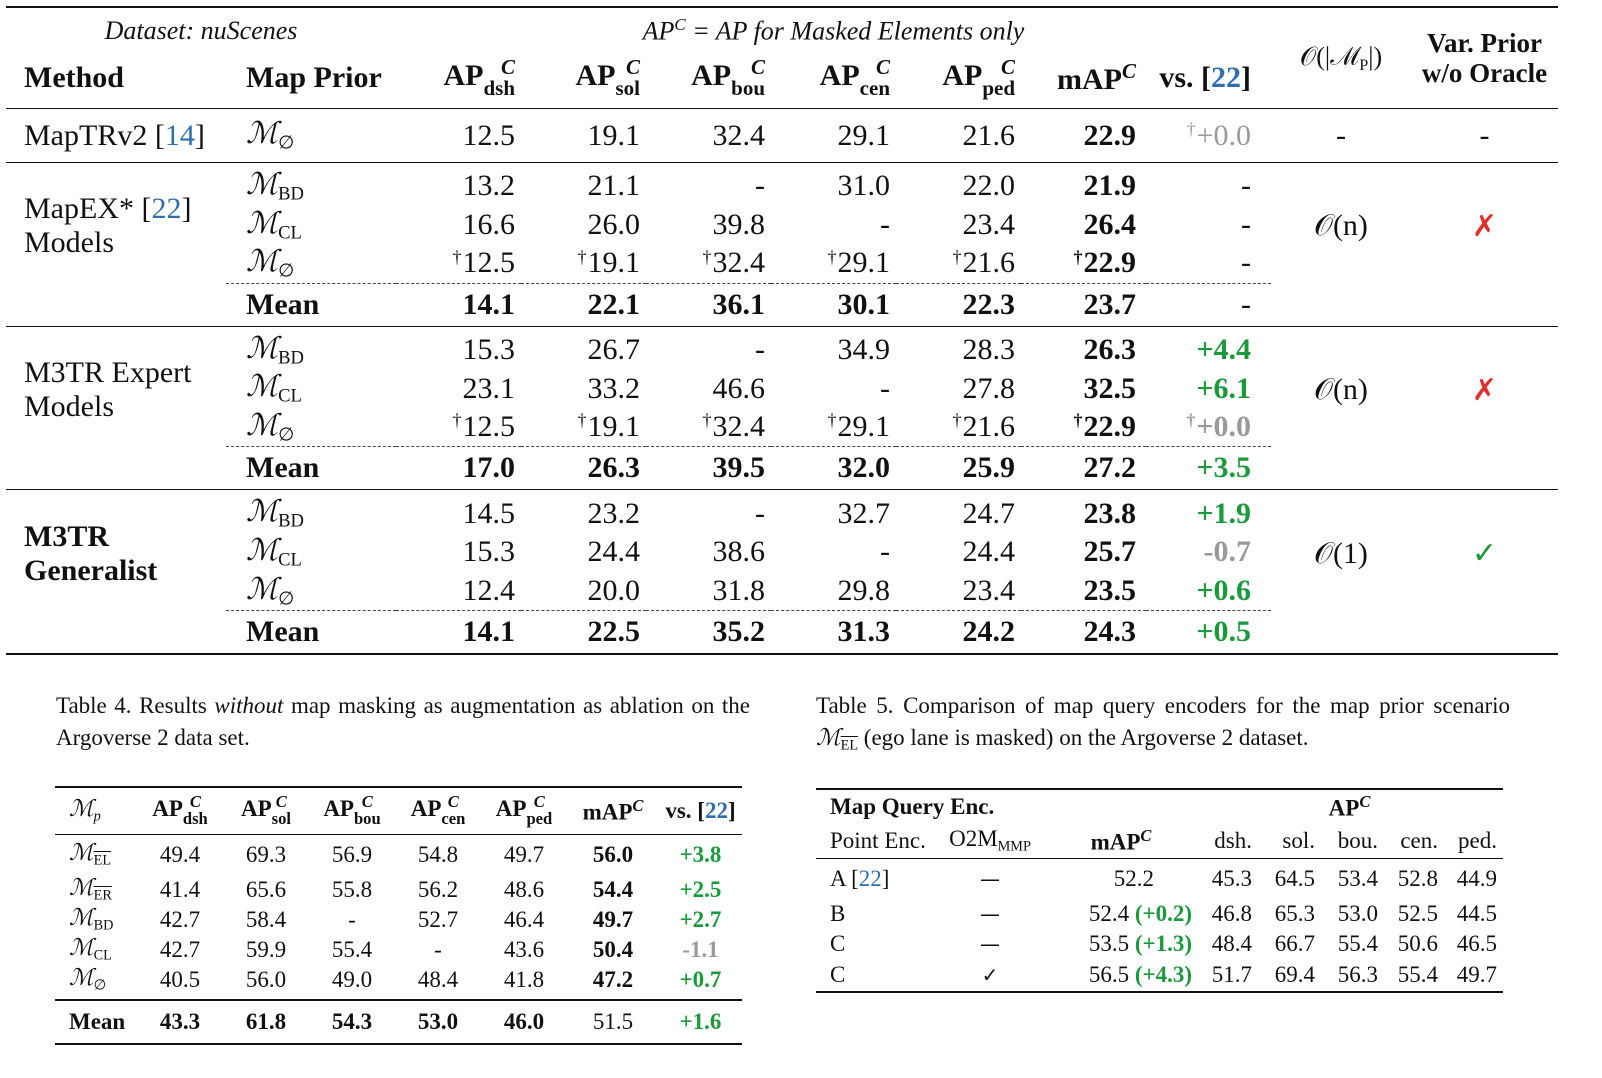  I want to click on t5-sol-header: sol., so click(1289, 841).